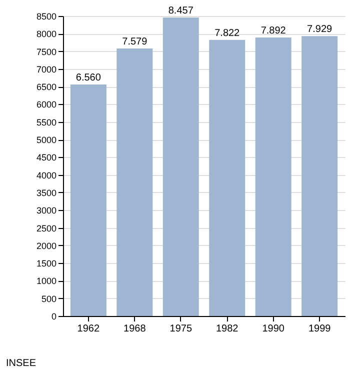 The height and width of the screenshot is (373, 350). Describe the element at coordinates (46, 193) in the screenshot. I see `y-tick-label: 3500` at that location.